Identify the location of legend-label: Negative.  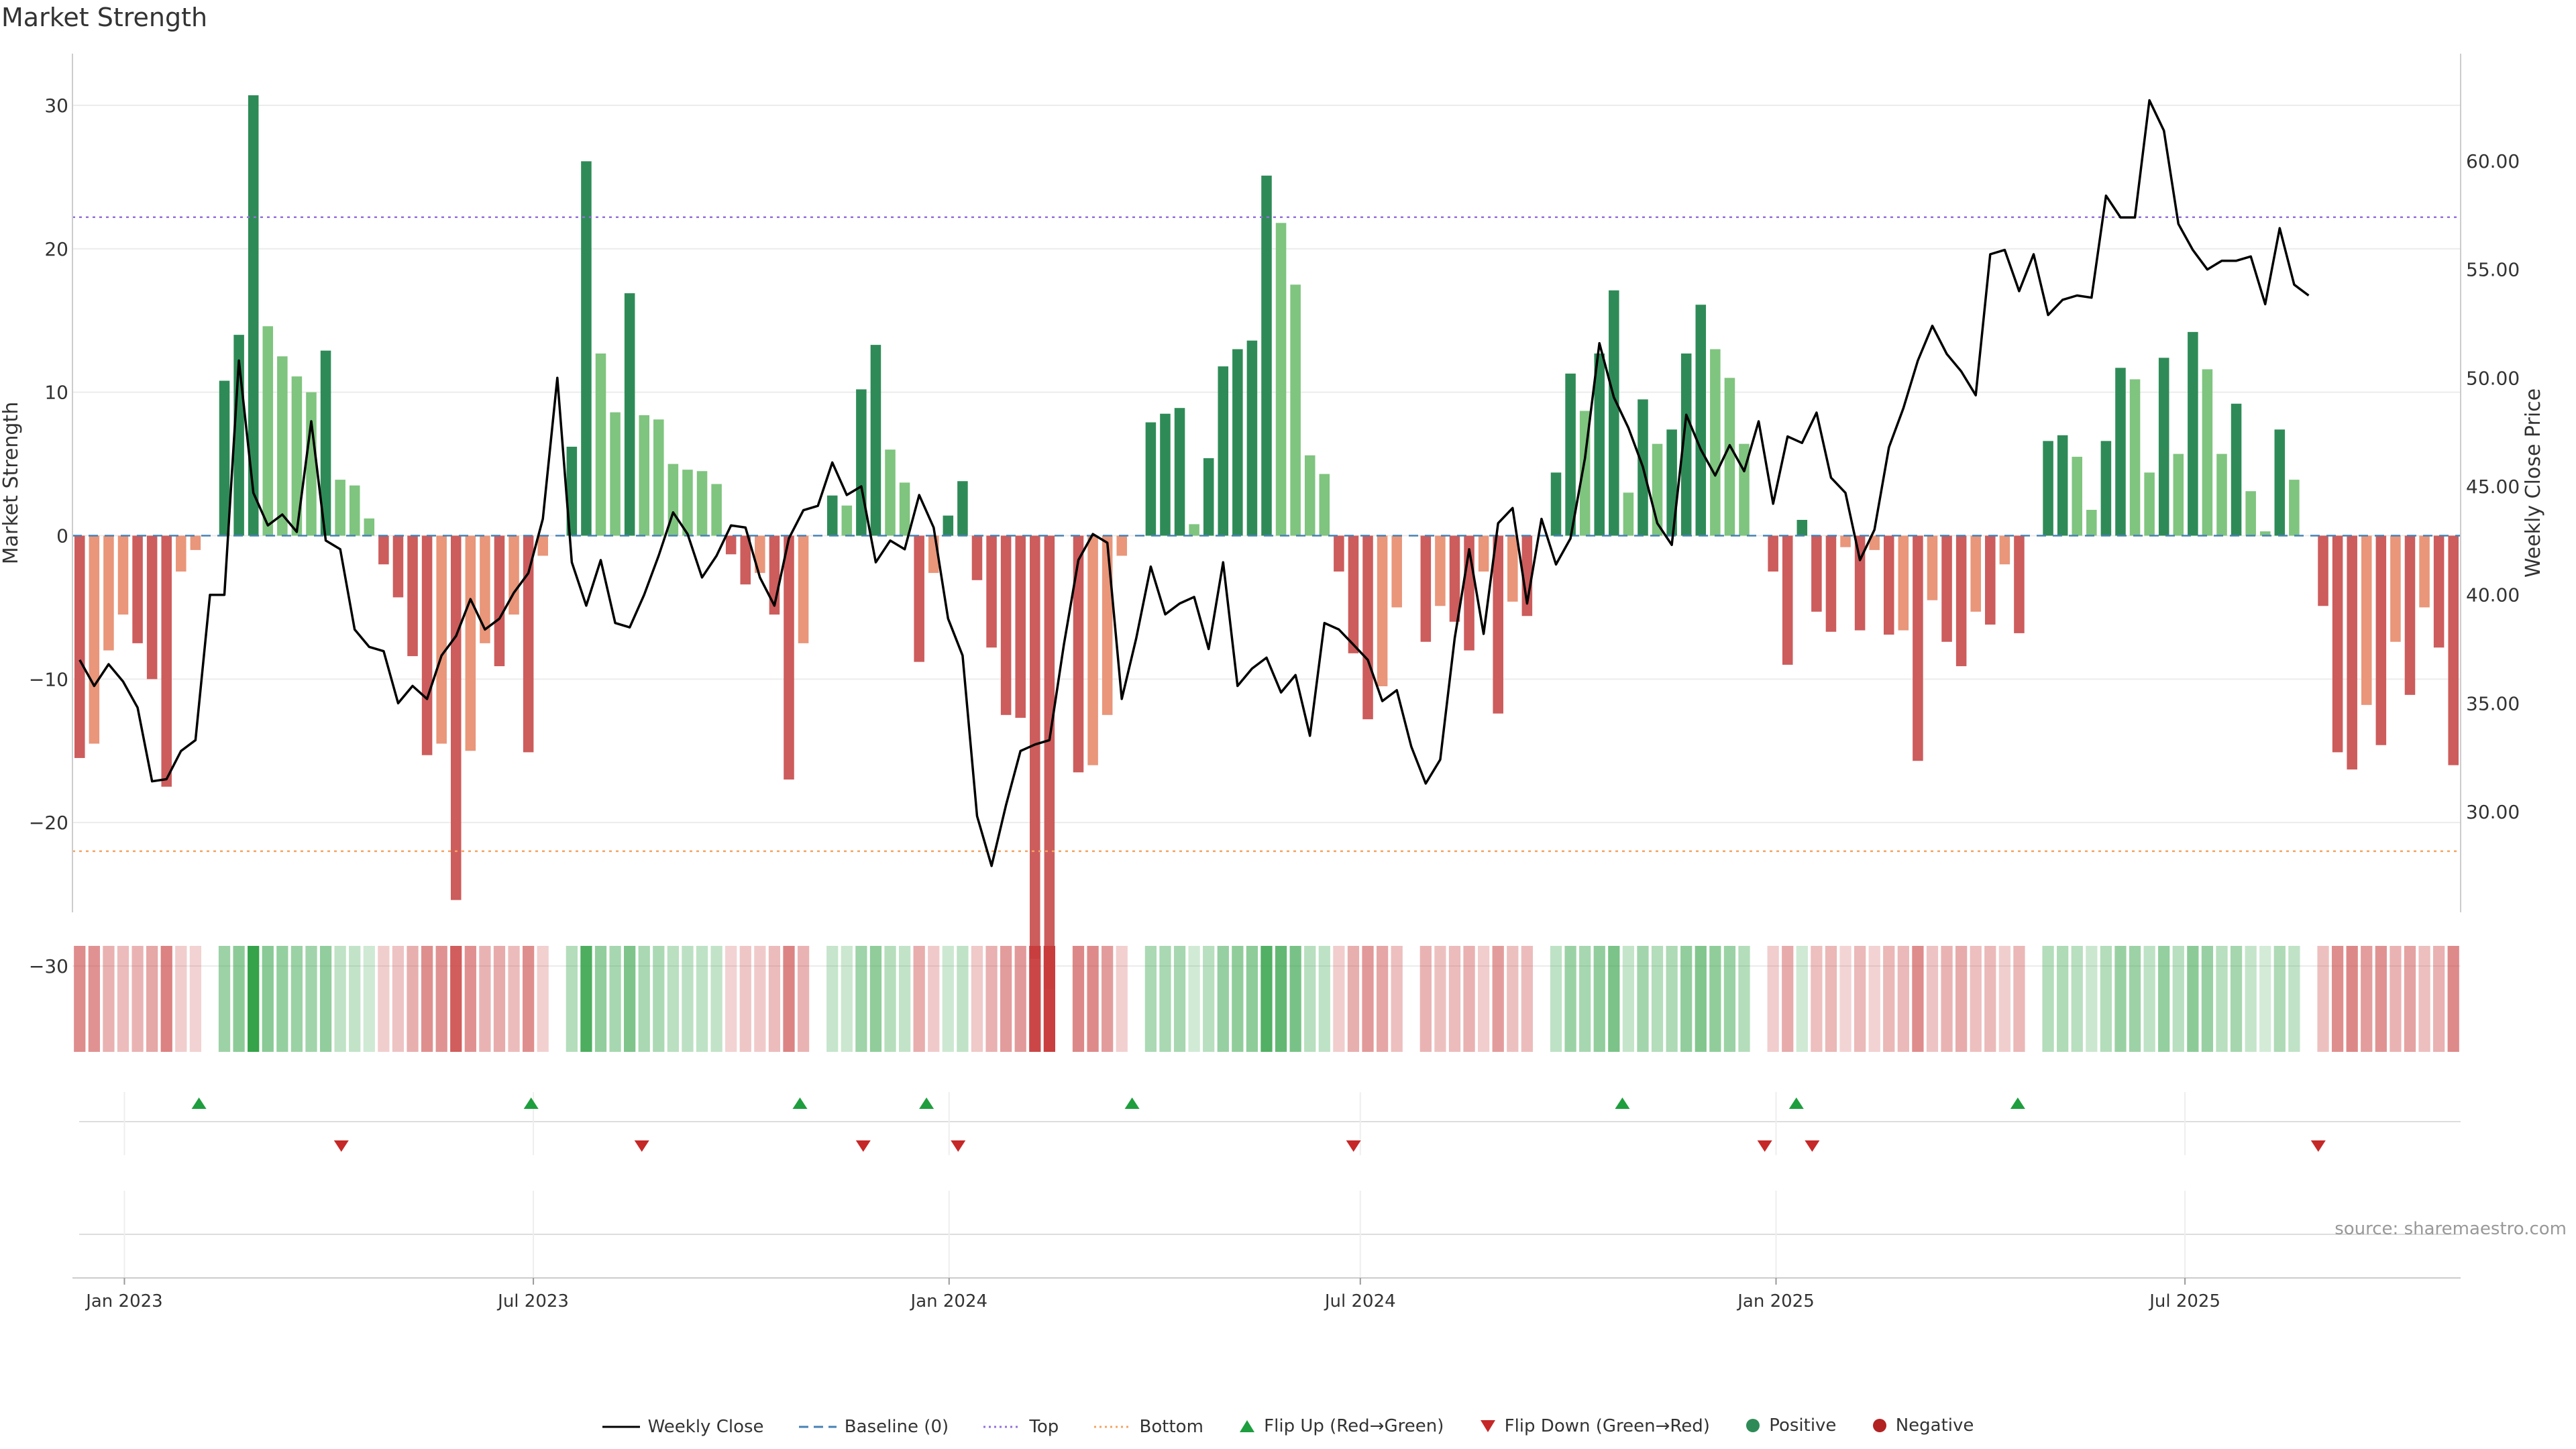
(1934, 1425).